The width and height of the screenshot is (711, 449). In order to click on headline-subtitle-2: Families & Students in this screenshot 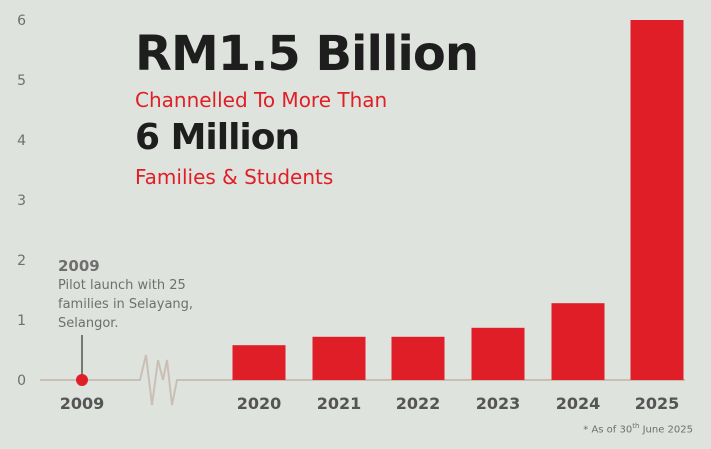, I will do `click(234, 177)`.